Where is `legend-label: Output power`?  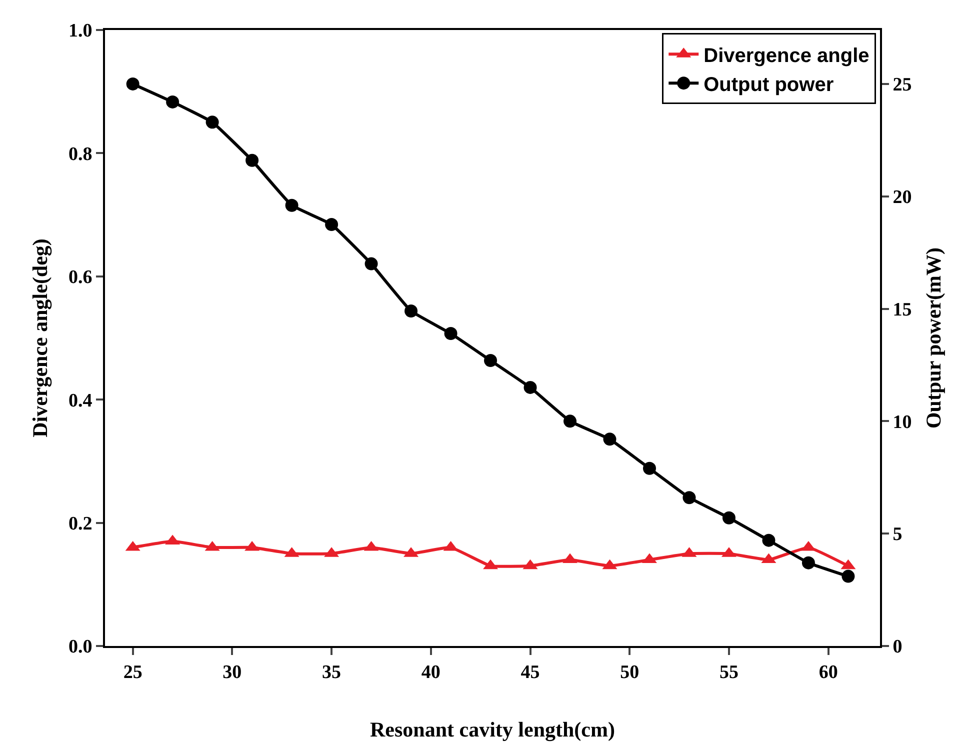 legend-label: Output power is located at coordinates (769, 85).